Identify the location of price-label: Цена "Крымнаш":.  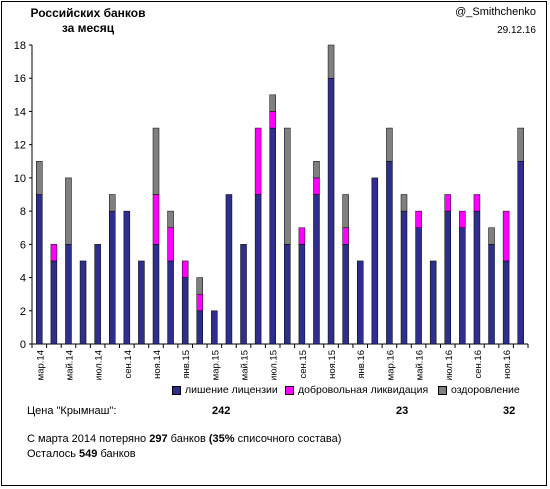
(72, 411).